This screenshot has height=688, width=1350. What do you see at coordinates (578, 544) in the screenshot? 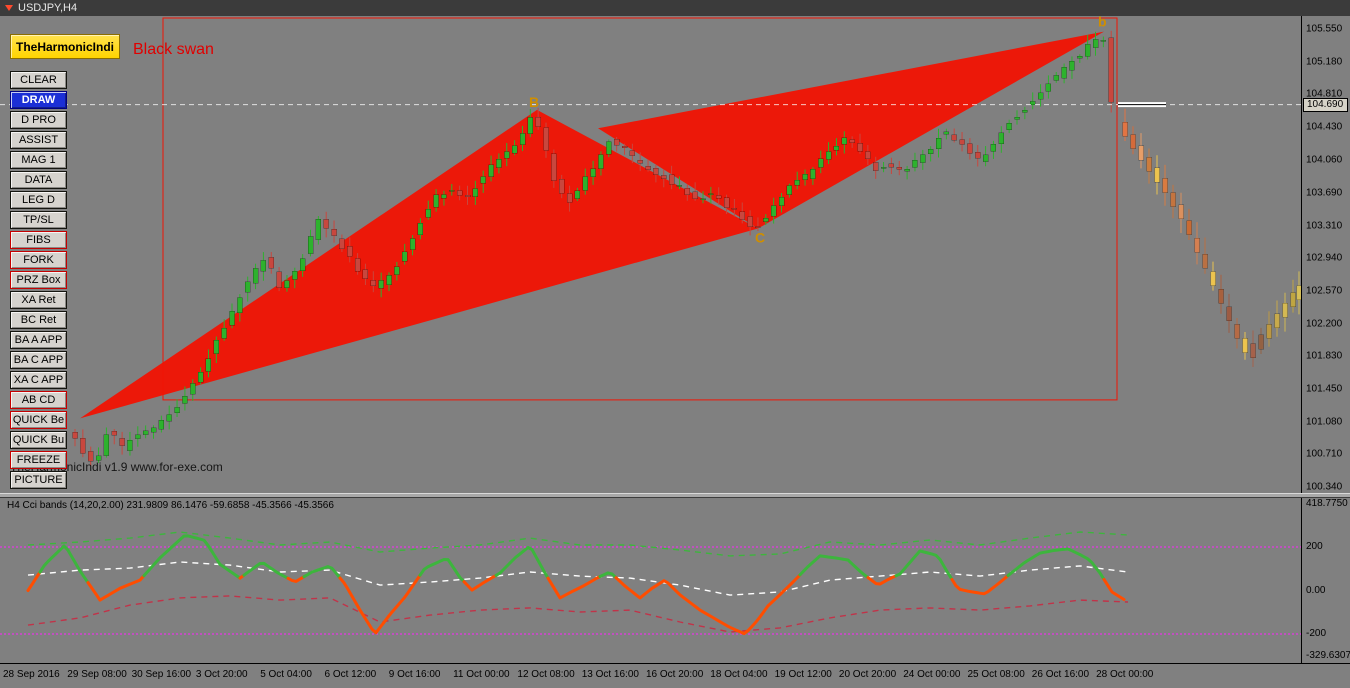
I see `cci-upper-band` at bounding box center [578, 544].